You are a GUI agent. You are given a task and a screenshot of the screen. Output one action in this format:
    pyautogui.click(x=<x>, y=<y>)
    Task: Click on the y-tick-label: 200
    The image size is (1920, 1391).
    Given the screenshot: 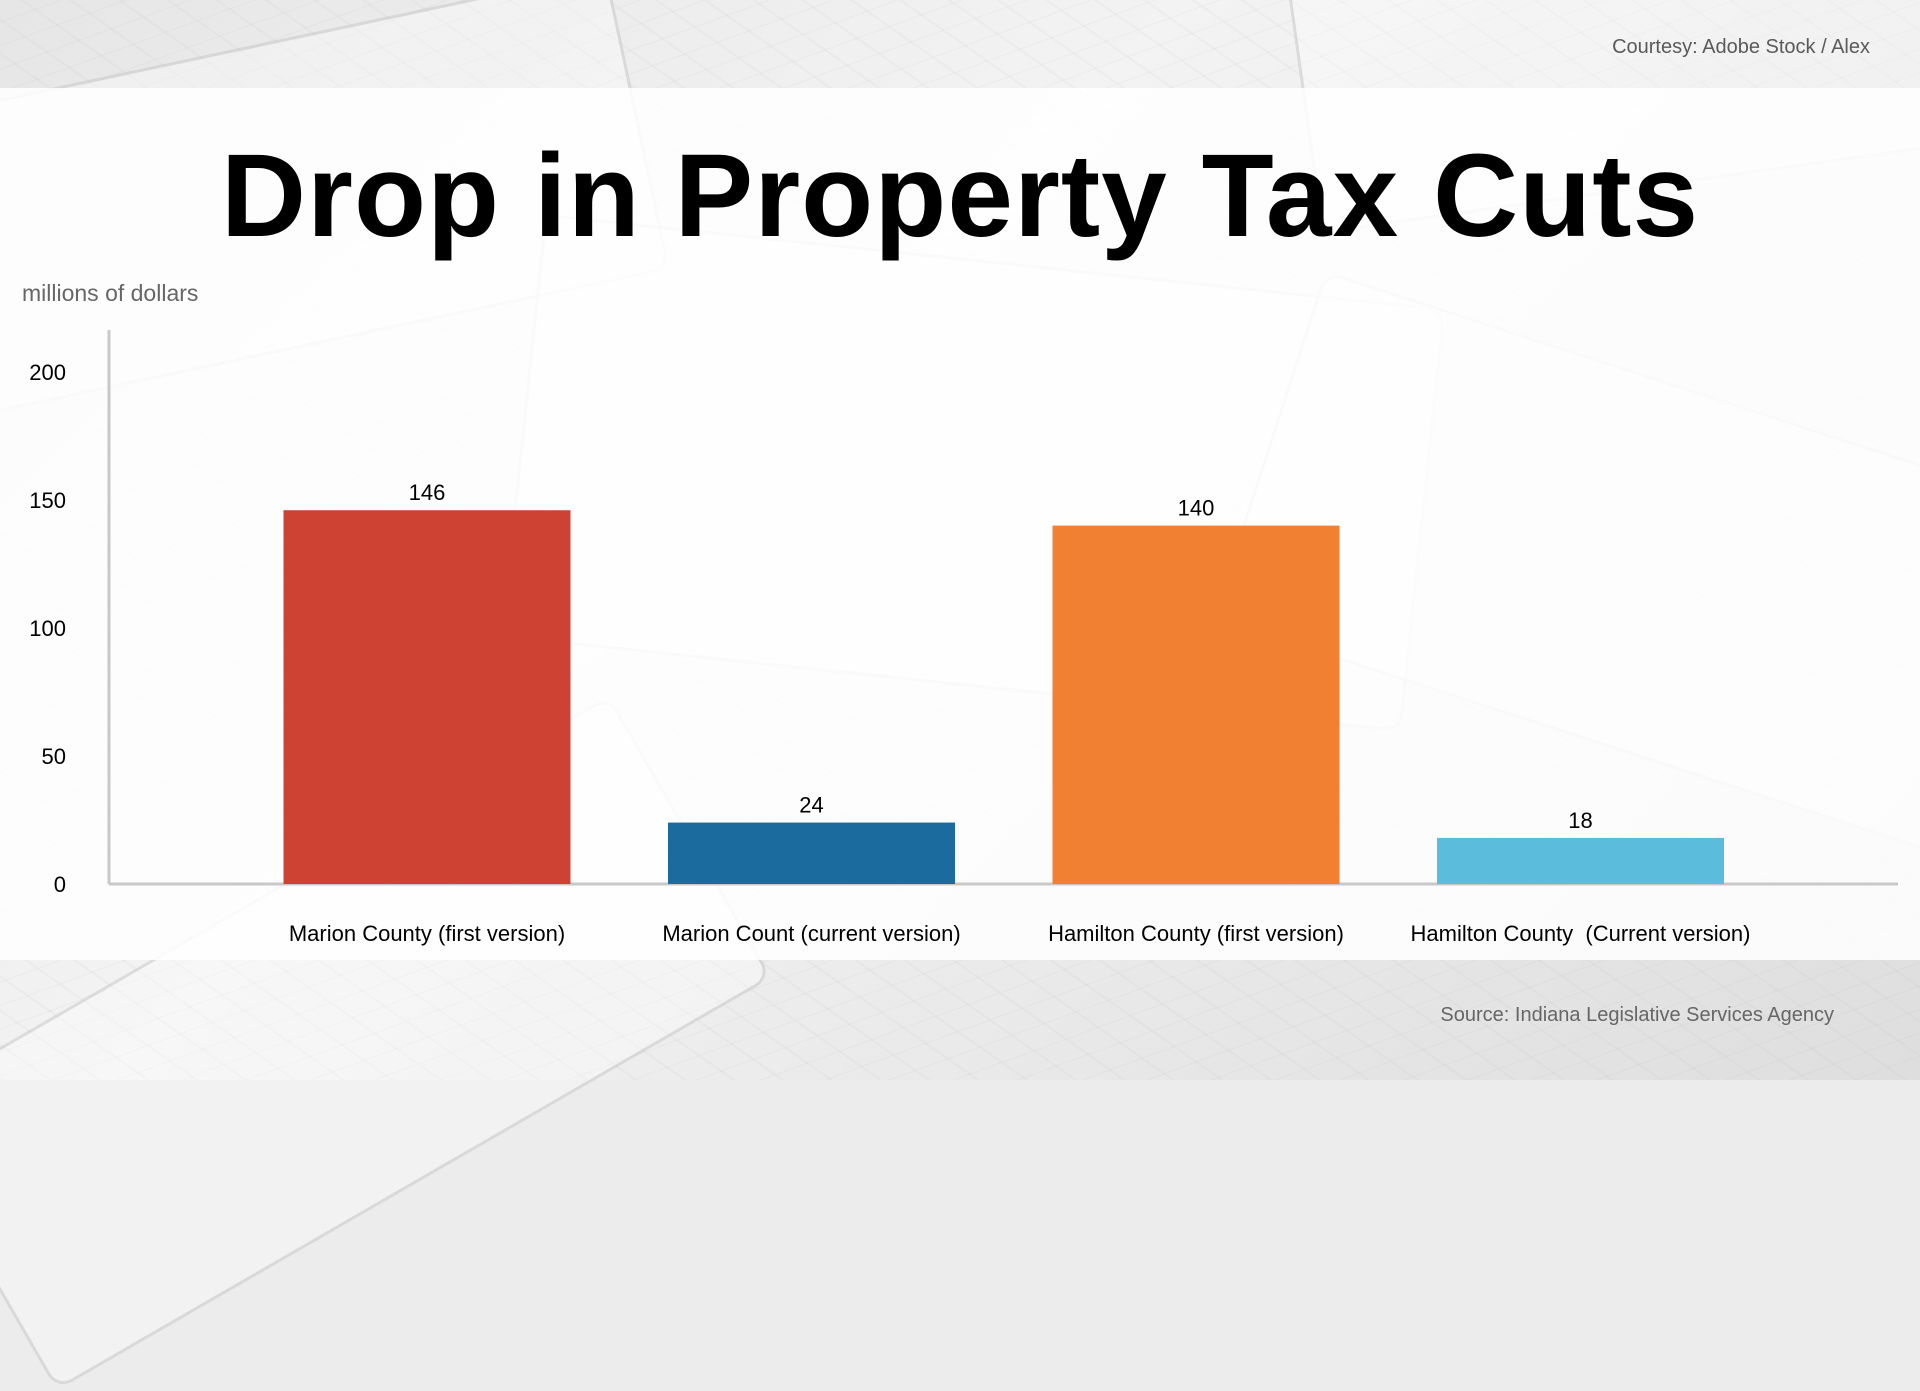 What is the action you would take?
    pyautogui.click(x=47, y=372)
    